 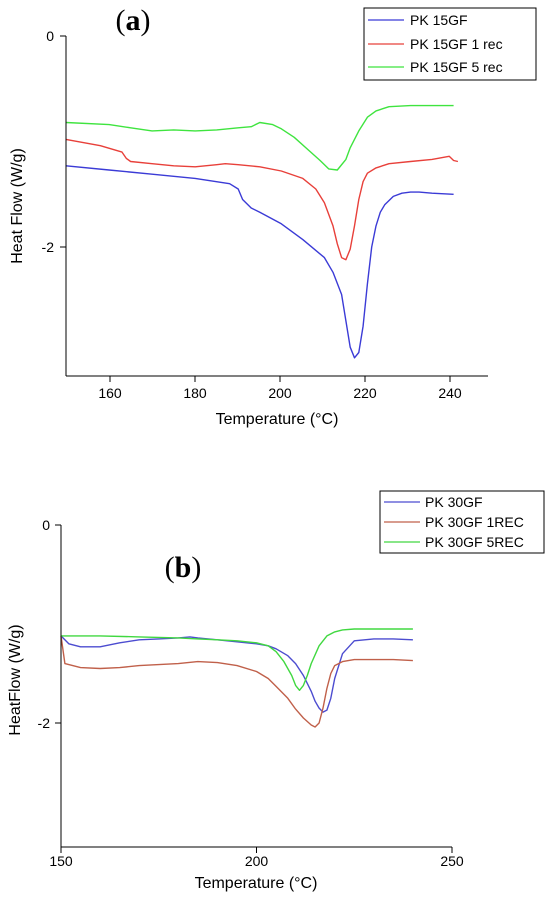 I want to click on chart-a-x-tick-label: 160, so click(x=110, y=393).